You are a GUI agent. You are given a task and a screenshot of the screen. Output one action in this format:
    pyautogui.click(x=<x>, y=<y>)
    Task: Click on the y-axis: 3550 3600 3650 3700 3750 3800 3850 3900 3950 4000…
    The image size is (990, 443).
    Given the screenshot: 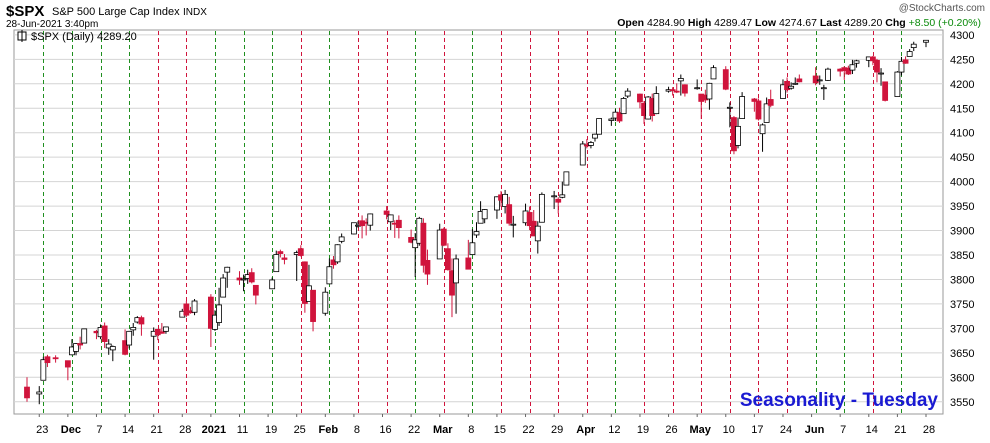 What is the action you would take?
    pyautogui.click(x=962, y=219)
    